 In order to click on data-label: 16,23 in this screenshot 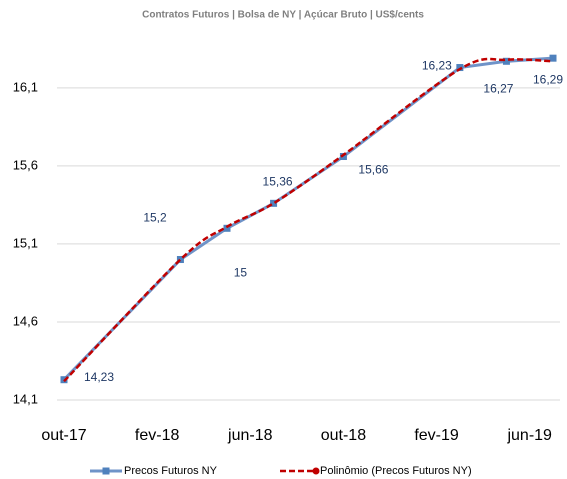, I will do `click(437, 66)`.